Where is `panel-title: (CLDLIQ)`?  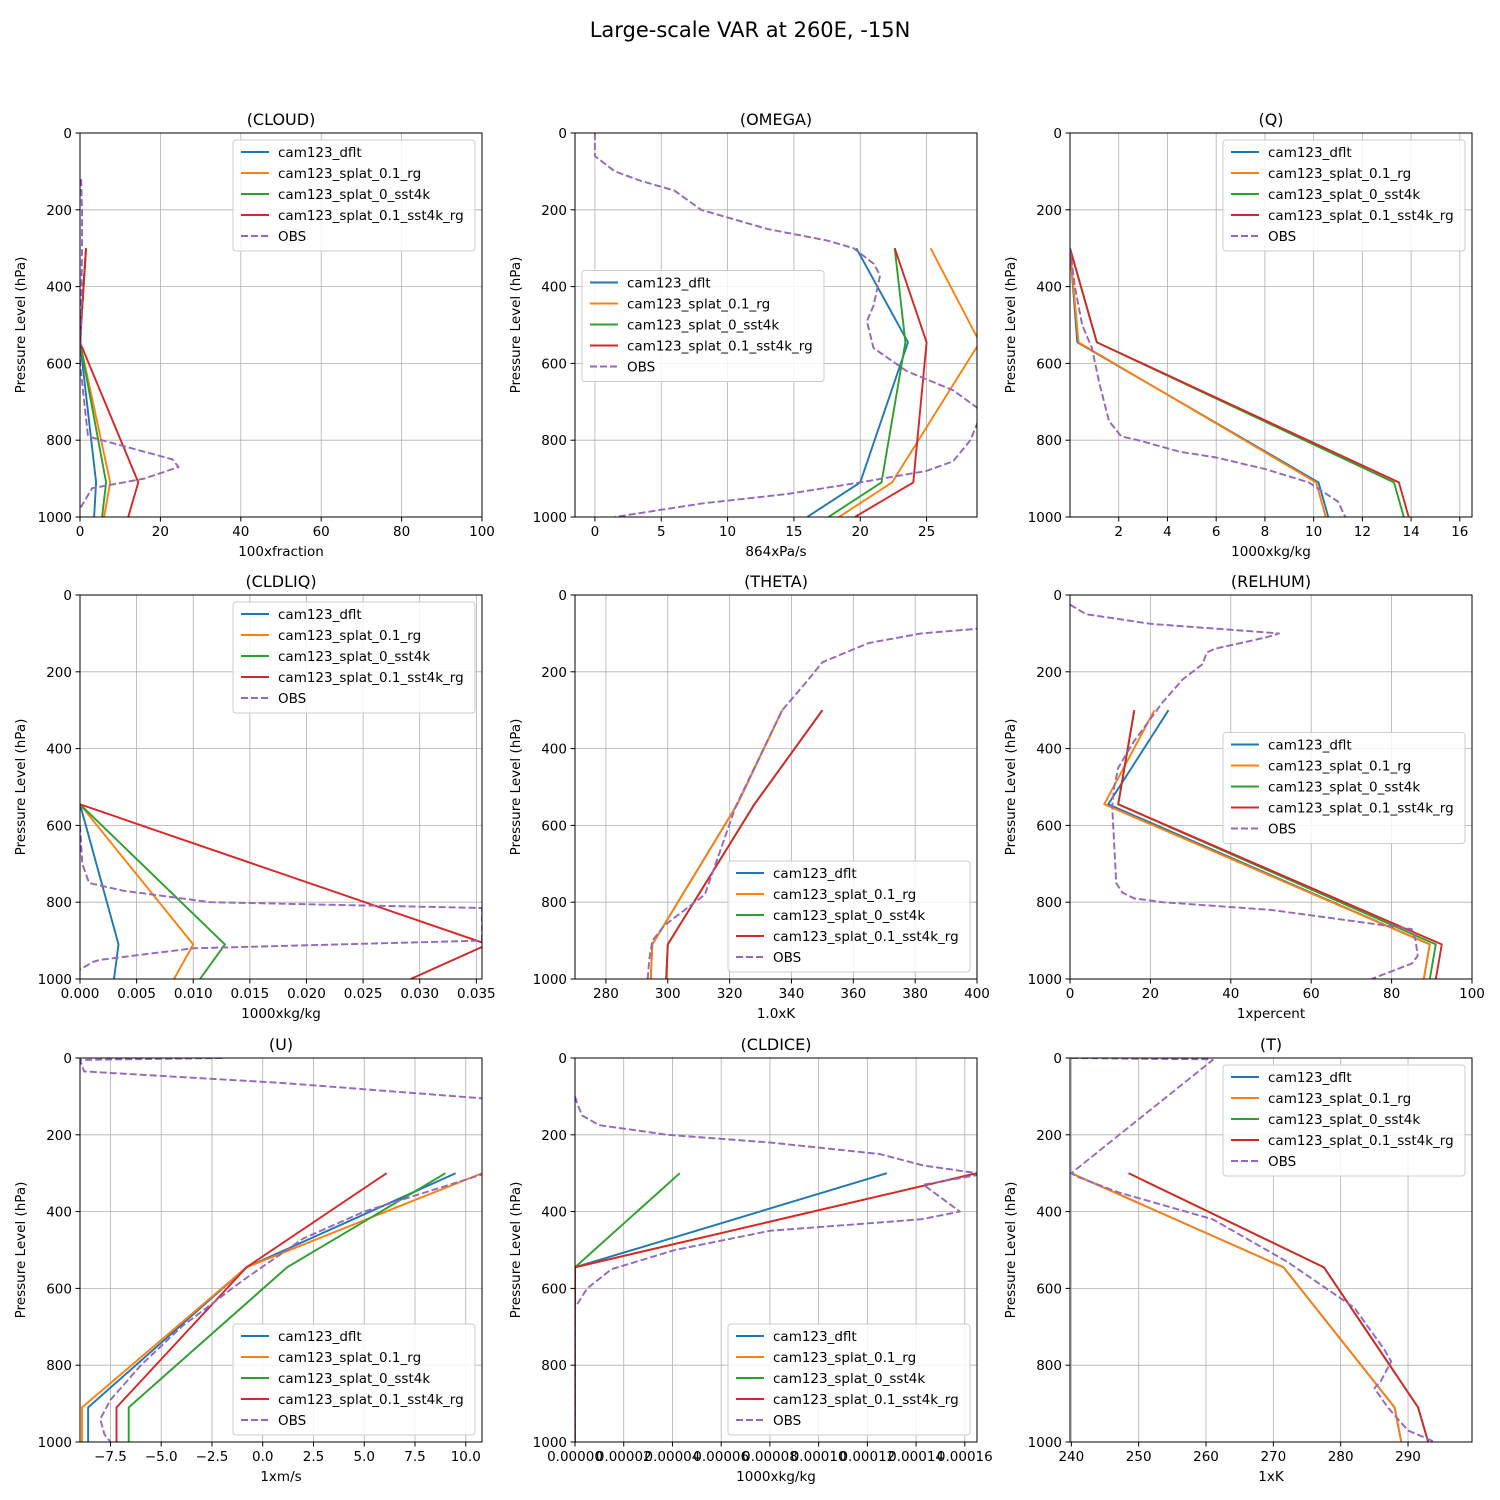 panel-title: (CLDLIQ) is located at coordinates (280, 581).